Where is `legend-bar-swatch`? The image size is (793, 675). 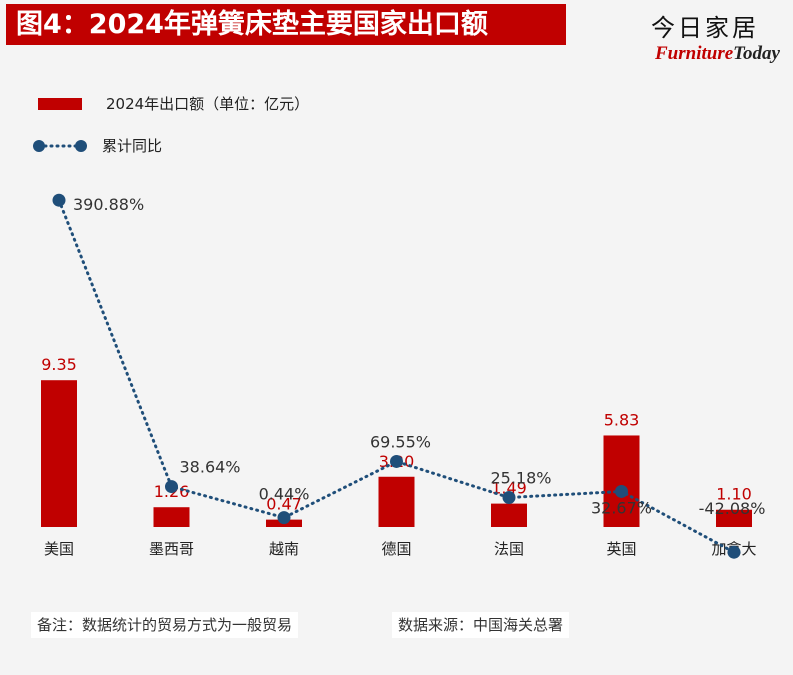 legend-bar-swatch is located at coordinates (60, 103).